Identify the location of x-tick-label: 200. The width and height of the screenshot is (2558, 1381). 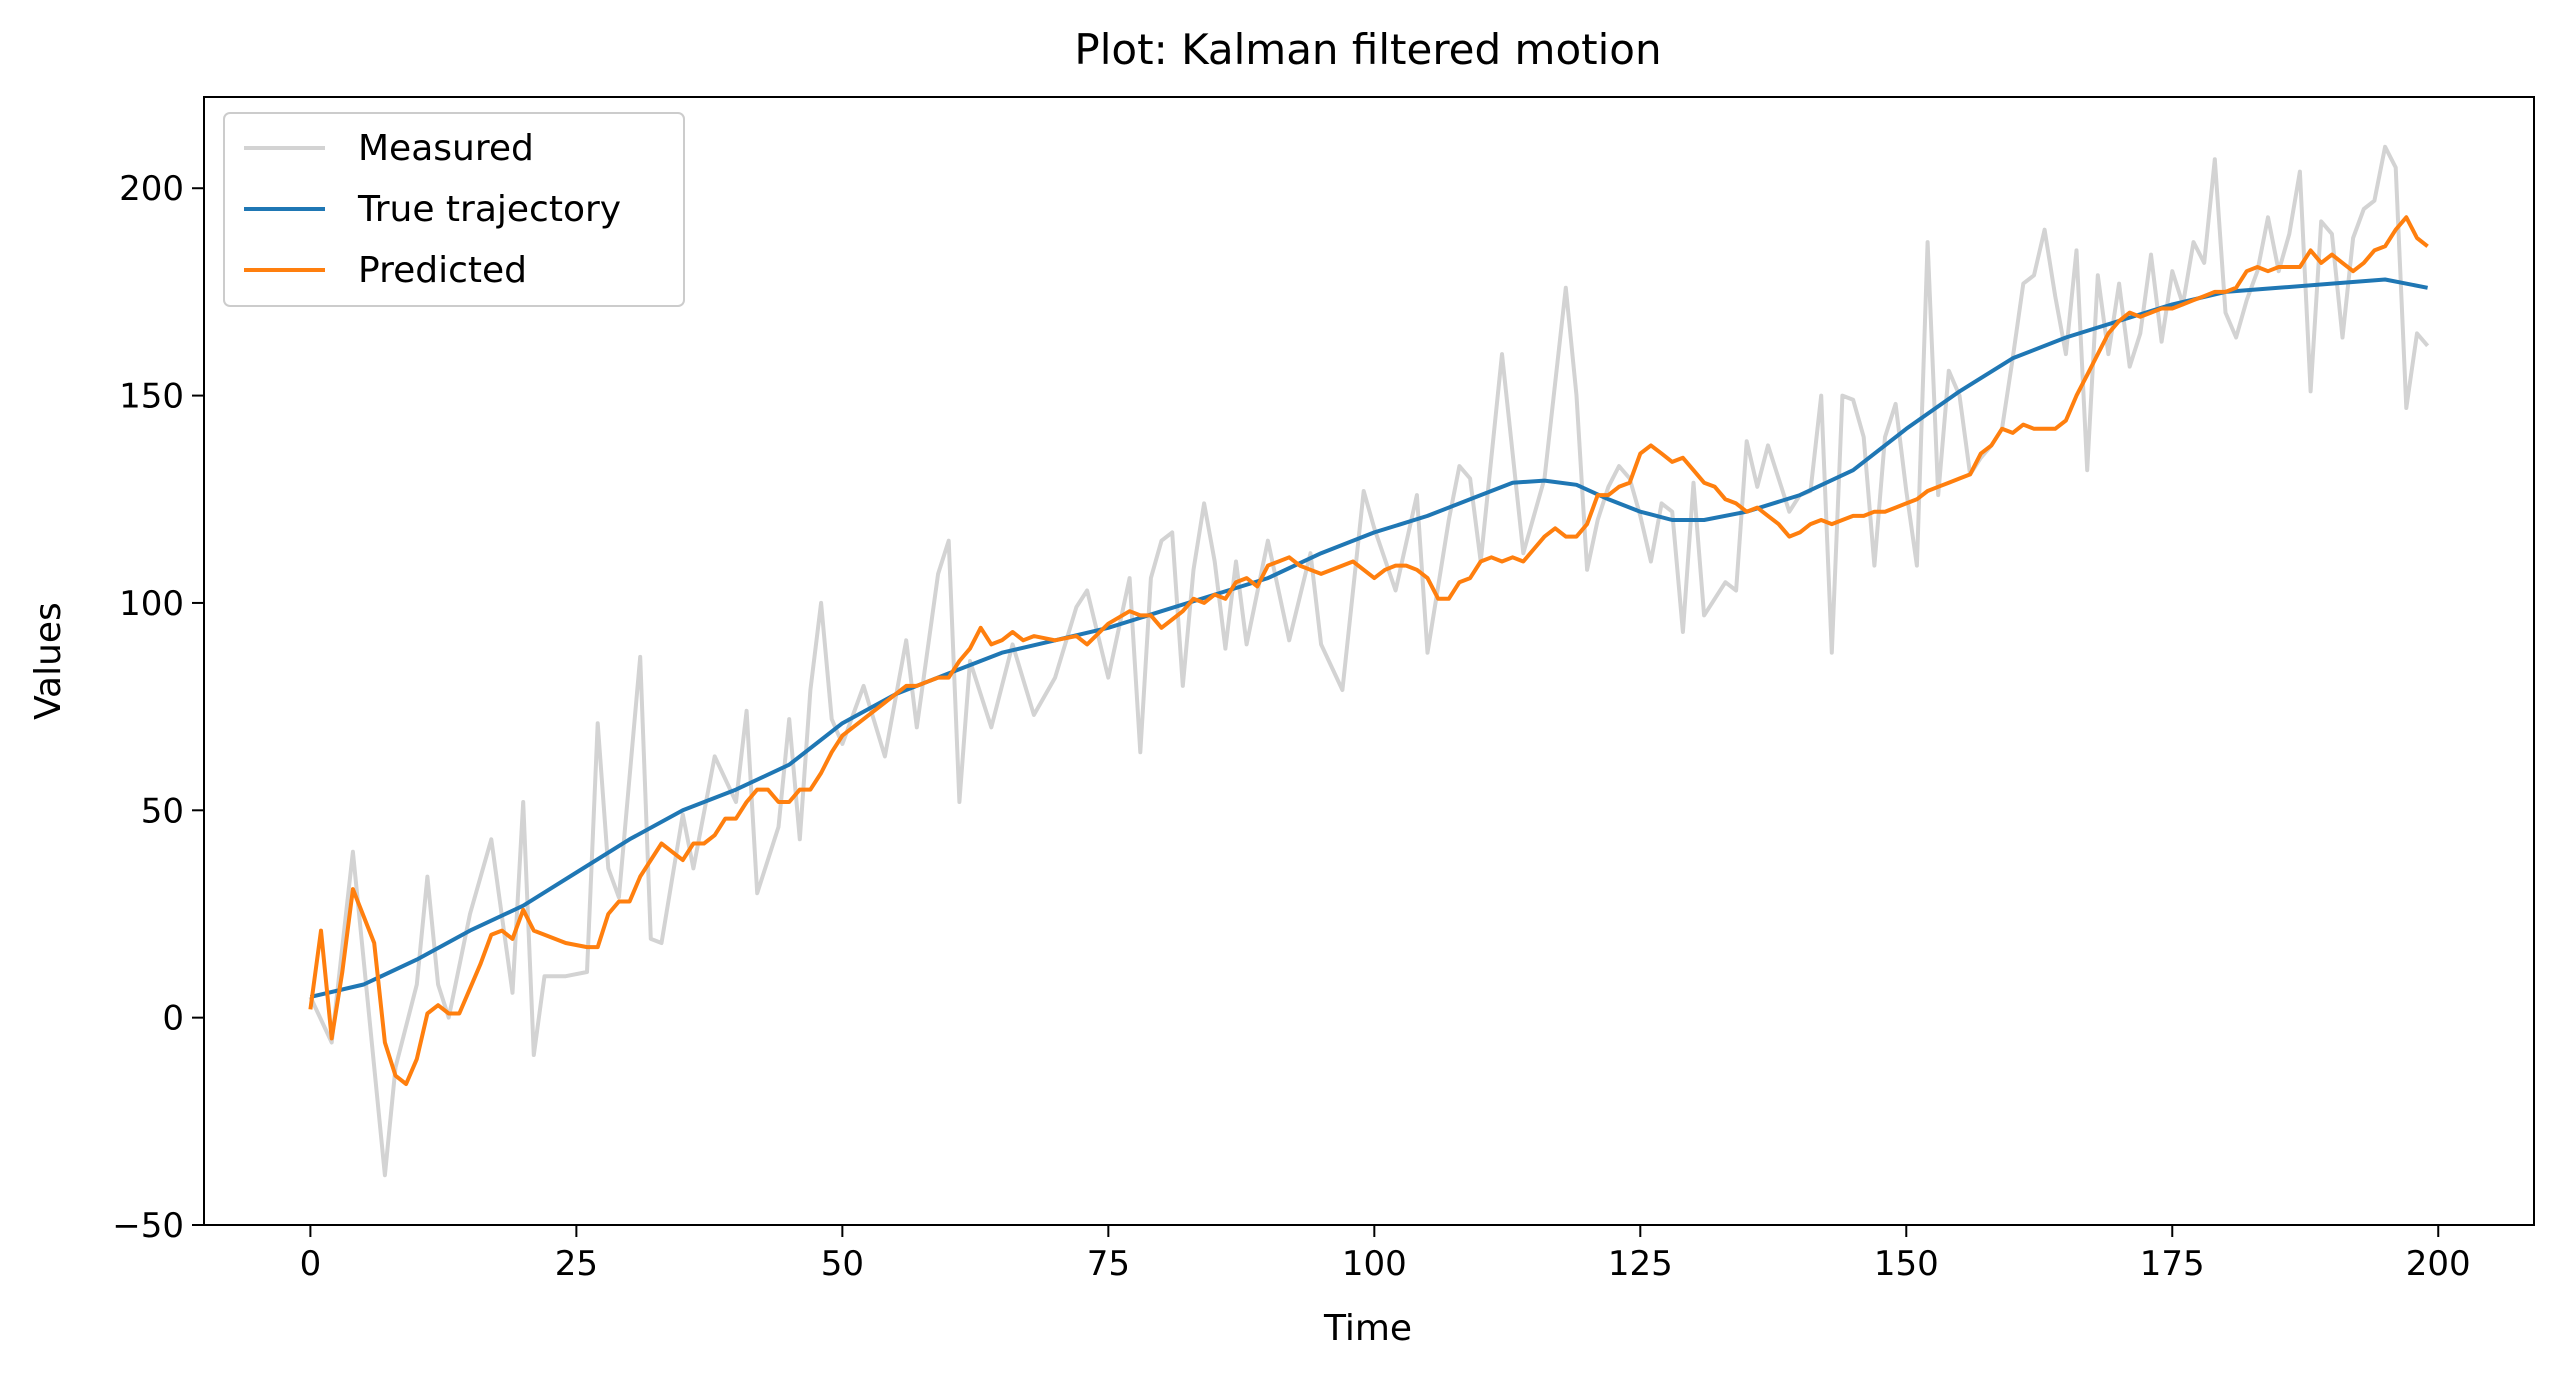
(2438, 1264).